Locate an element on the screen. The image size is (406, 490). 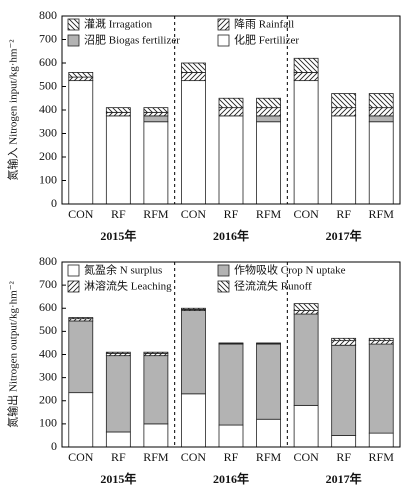
y-axis-label: 氮输出 Nitrogen output/kg·hm⁻² is located at coordinates (13, 354).